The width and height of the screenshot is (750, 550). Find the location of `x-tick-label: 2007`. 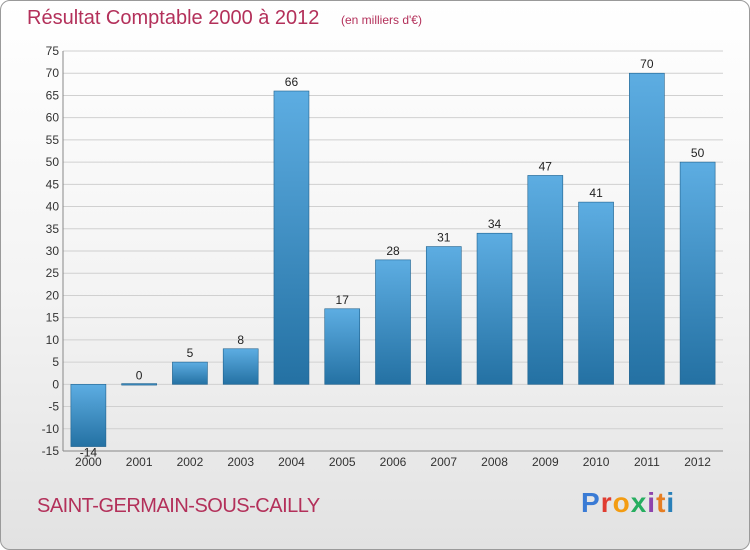

x-tick-label: 2007 is located at coordinates (443, 462).